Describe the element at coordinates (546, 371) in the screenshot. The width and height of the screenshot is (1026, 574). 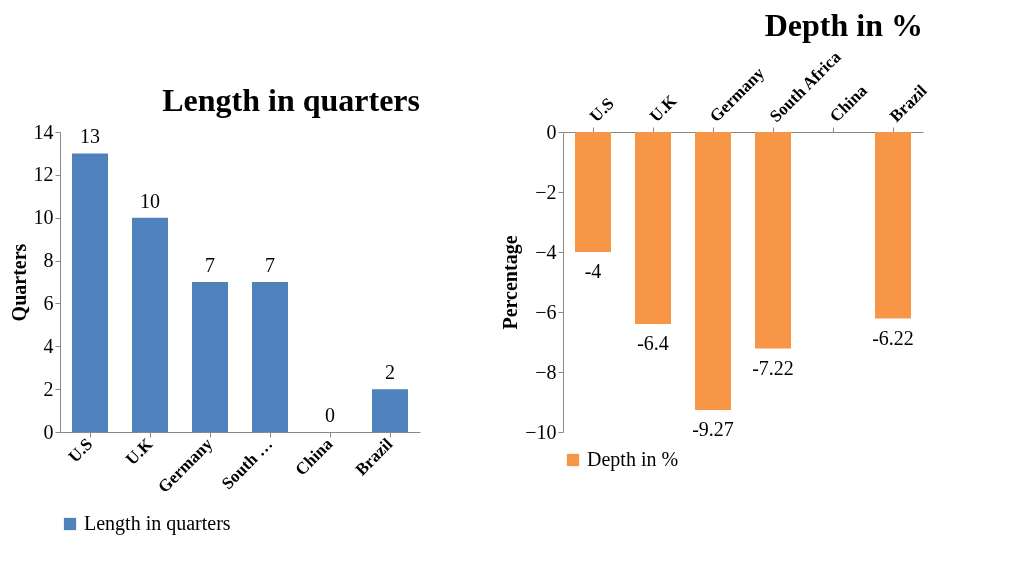
I see `y-tick-label: −8` at that location.